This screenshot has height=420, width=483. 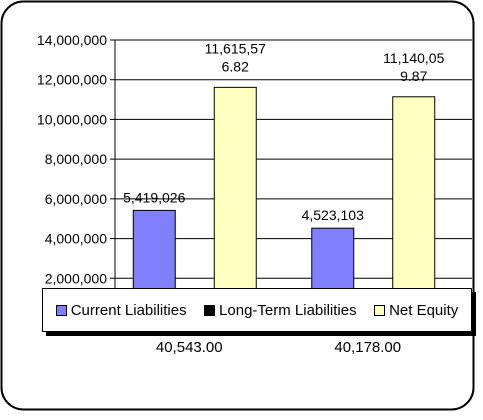 I want to click on data-label: 11,140,05, so click(x=413, y=58).